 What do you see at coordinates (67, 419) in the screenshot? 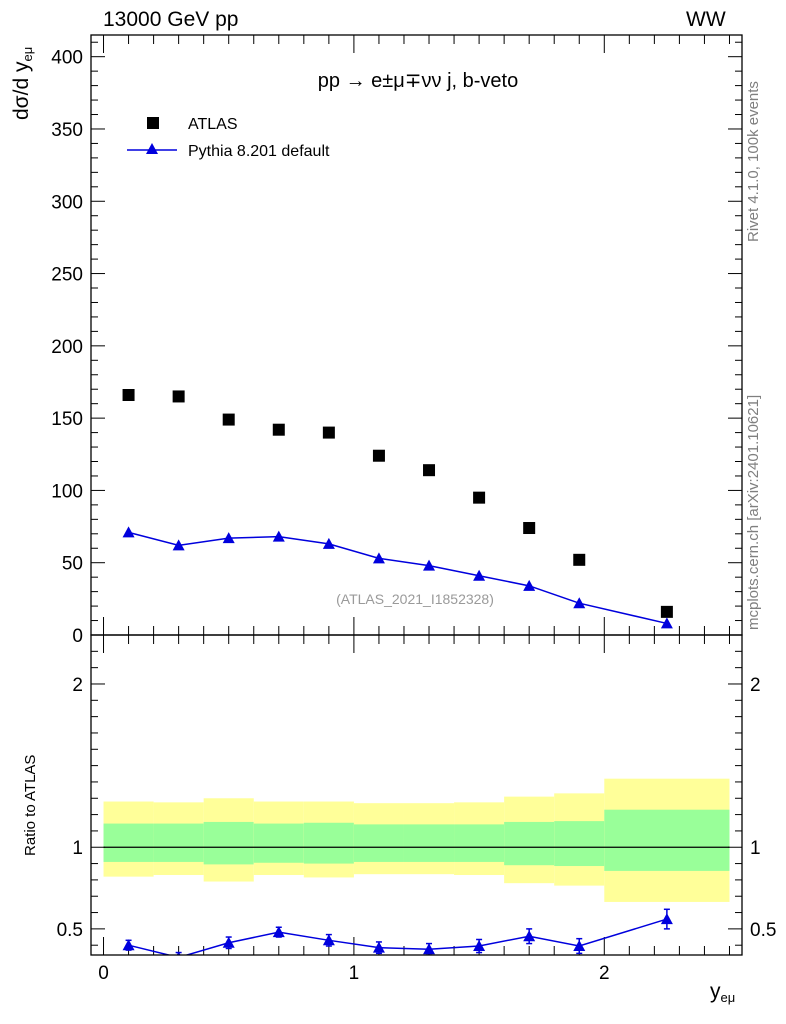
I see `main-y-tick-label: 150` at bounding box center [67, 419].